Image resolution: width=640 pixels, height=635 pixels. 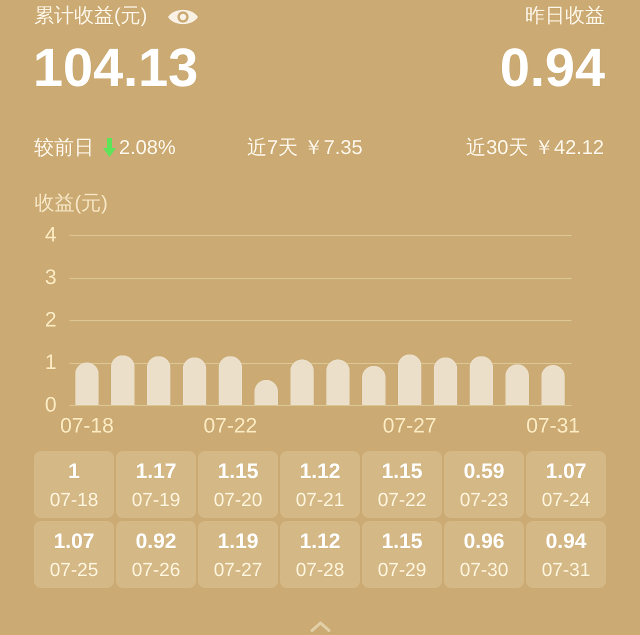 What do you see at coordinates (50, 235) in the screenshot?
I see `y-tick-label: 4` at bounding box center [50, 235].